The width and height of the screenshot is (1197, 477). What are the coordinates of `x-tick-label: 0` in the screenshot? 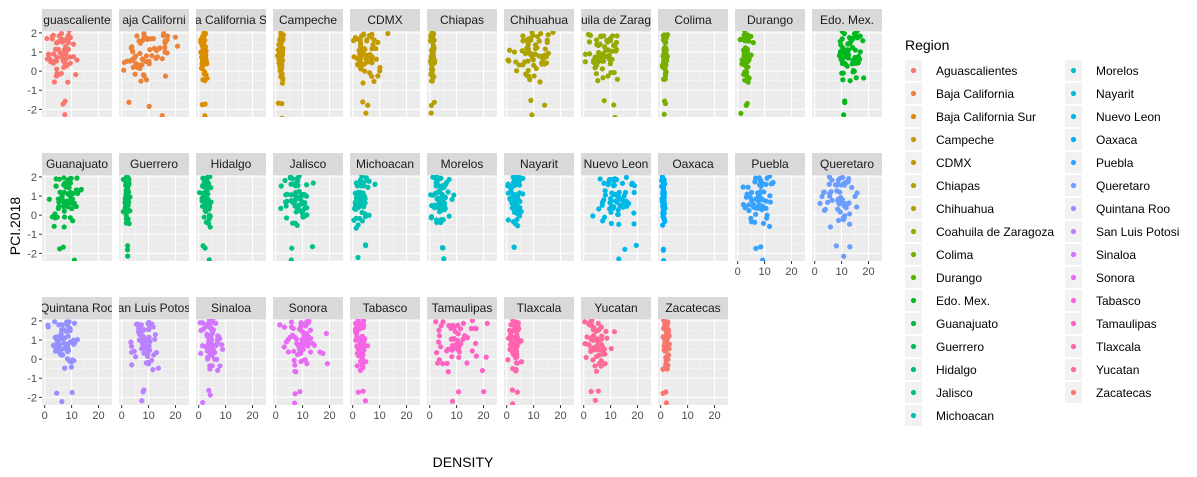 It's located at (507, 416).